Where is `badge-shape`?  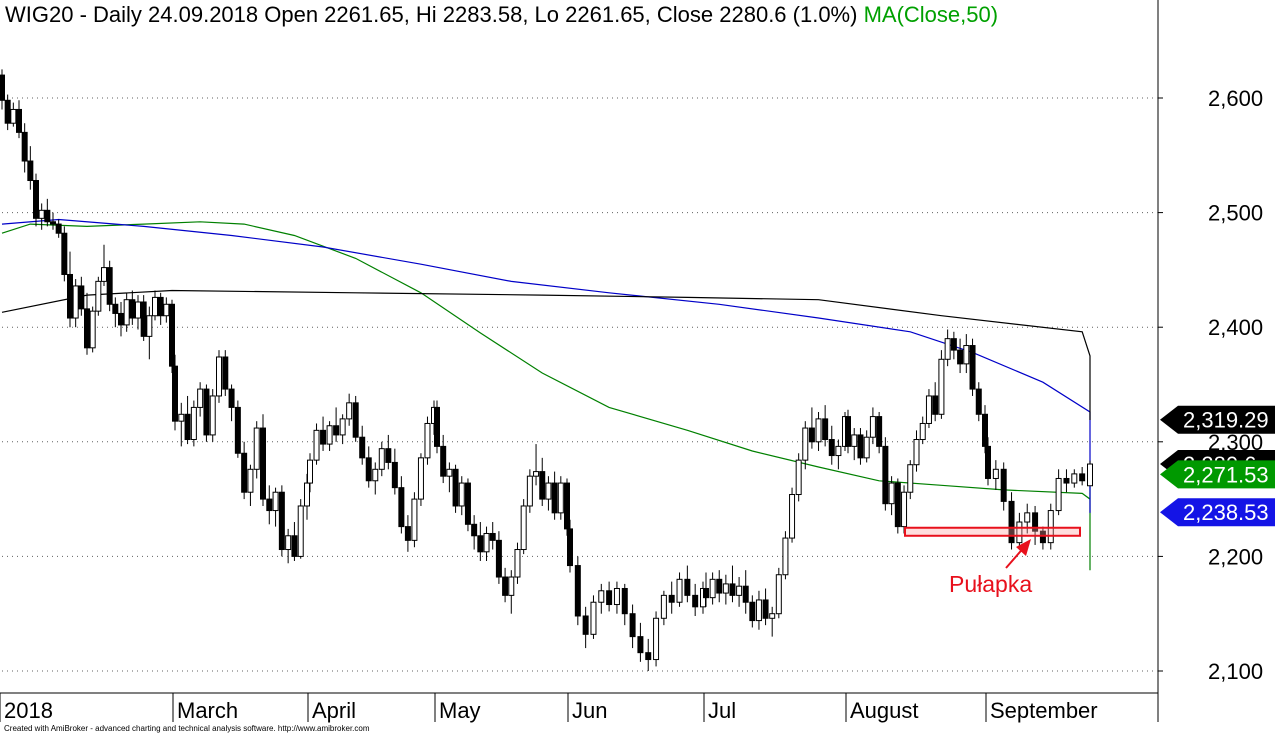 badge-shape is located at coordinates (1217, 512).